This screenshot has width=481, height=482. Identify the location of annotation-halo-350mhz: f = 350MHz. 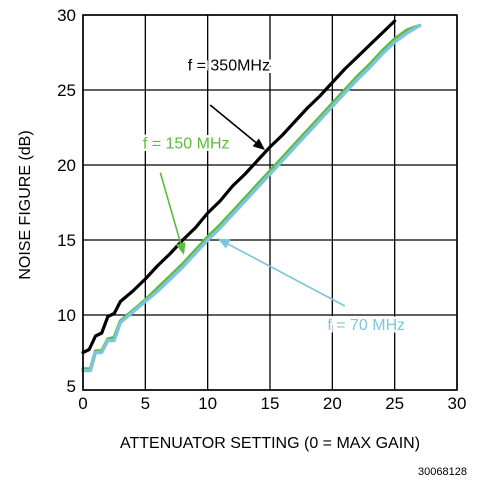
(229, 66).